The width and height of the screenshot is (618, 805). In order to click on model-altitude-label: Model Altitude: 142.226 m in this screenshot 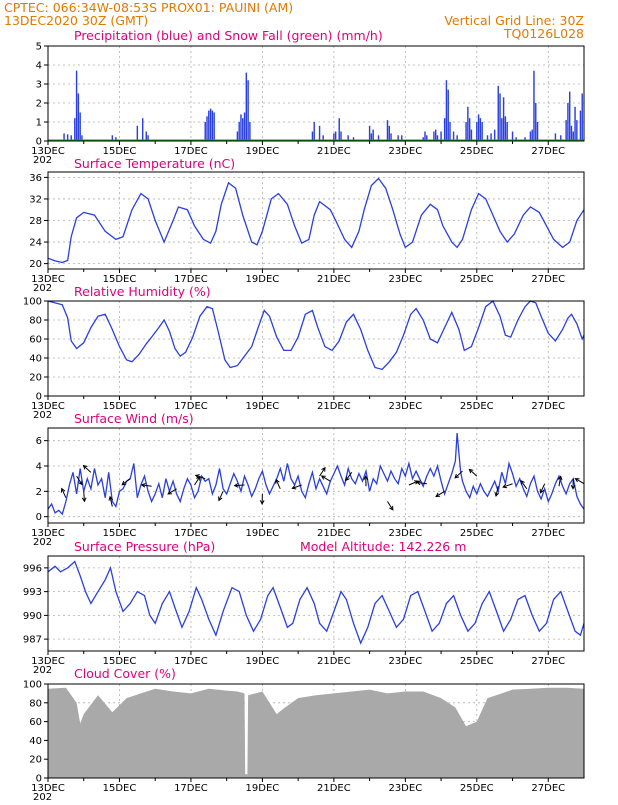, I will do `click(383, 546)`.